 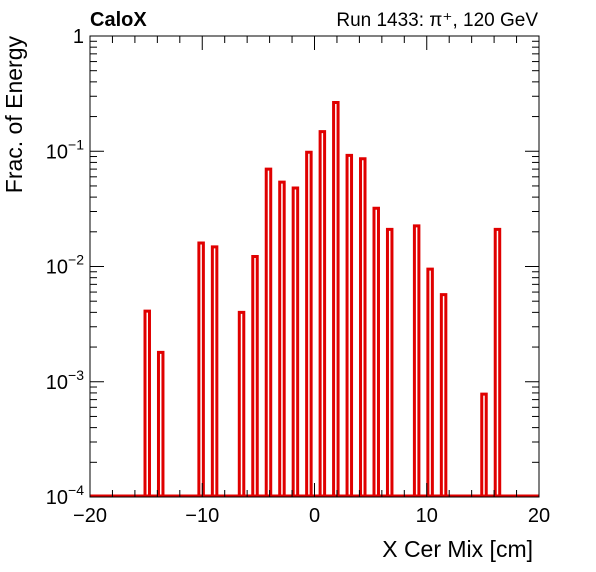 I want to click on x-tick-labels: −20 −10 0 10 20, so click(x=311, y=516).